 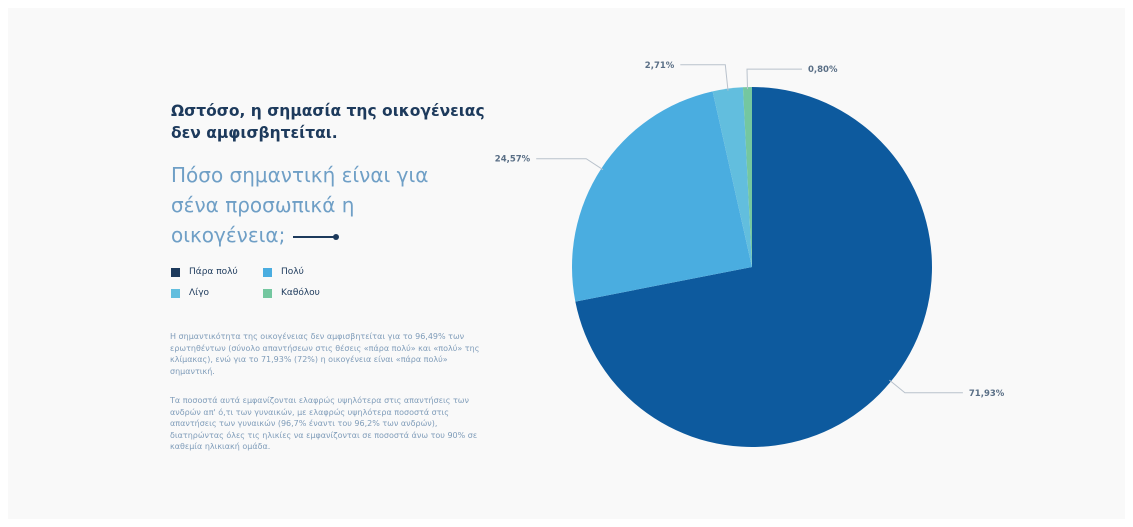 I want to click on data-label: 2,71%, so click(x=660, y=66).